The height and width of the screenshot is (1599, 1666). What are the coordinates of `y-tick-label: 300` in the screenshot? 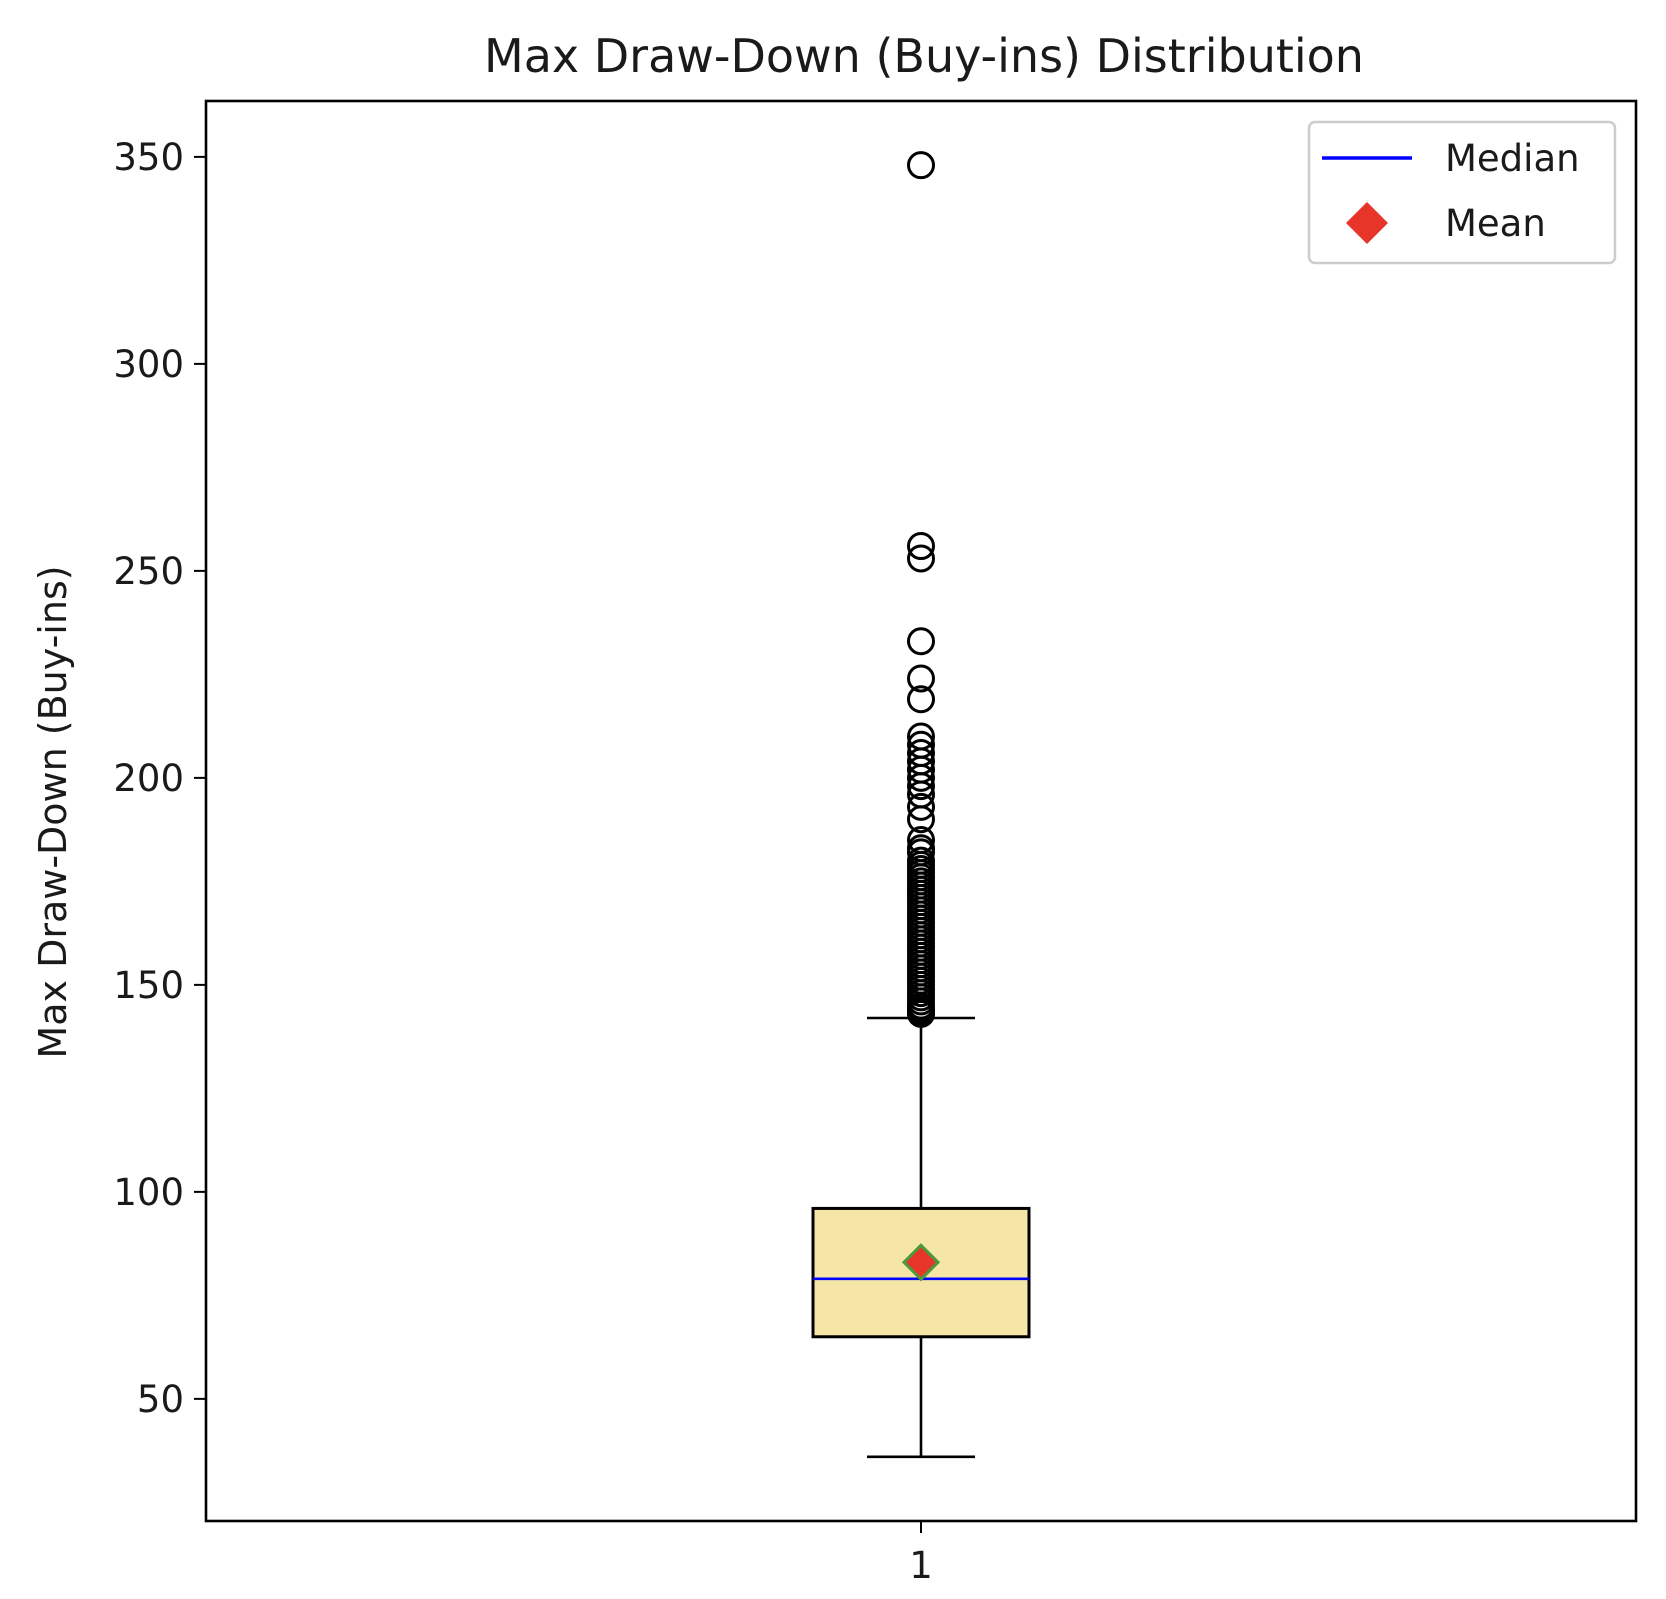 It's located at (148, 364).